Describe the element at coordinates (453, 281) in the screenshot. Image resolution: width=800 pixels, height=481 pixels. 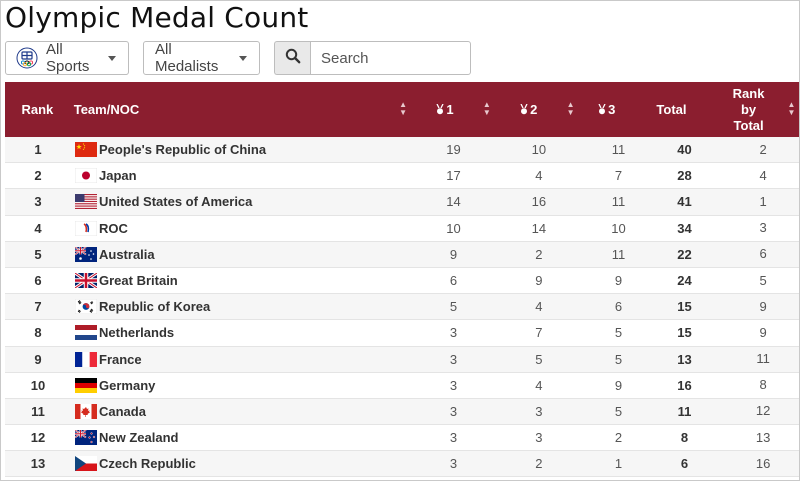
I see `gold-count-cell: 6` at that location.